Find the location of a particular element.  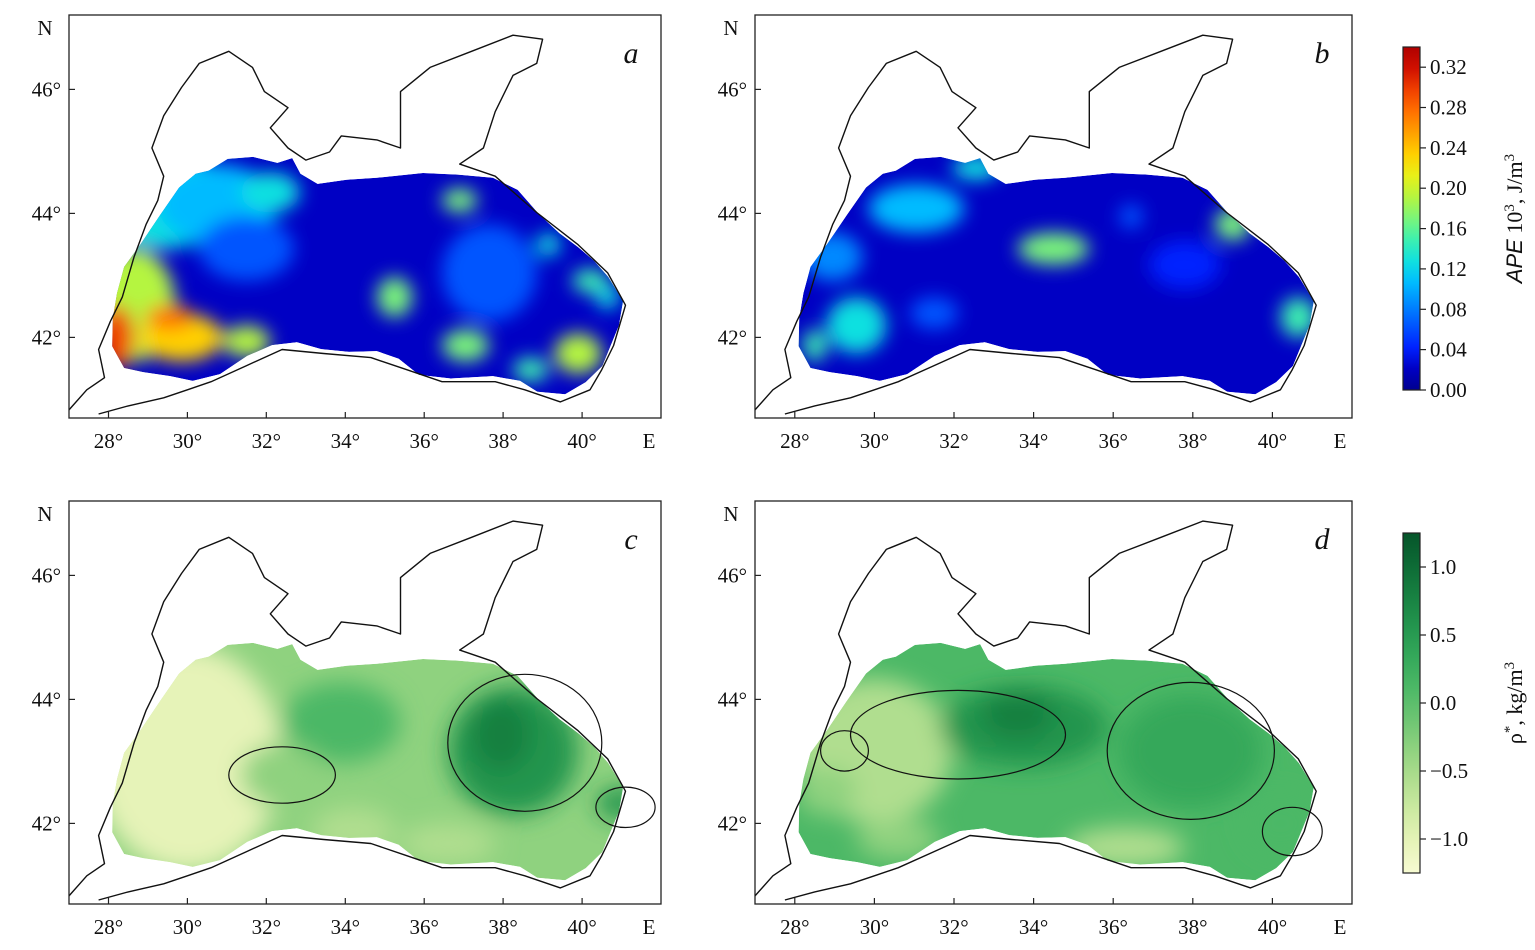

colorbar-tick-label: 0.0 is located at coordinates (1443, 703).